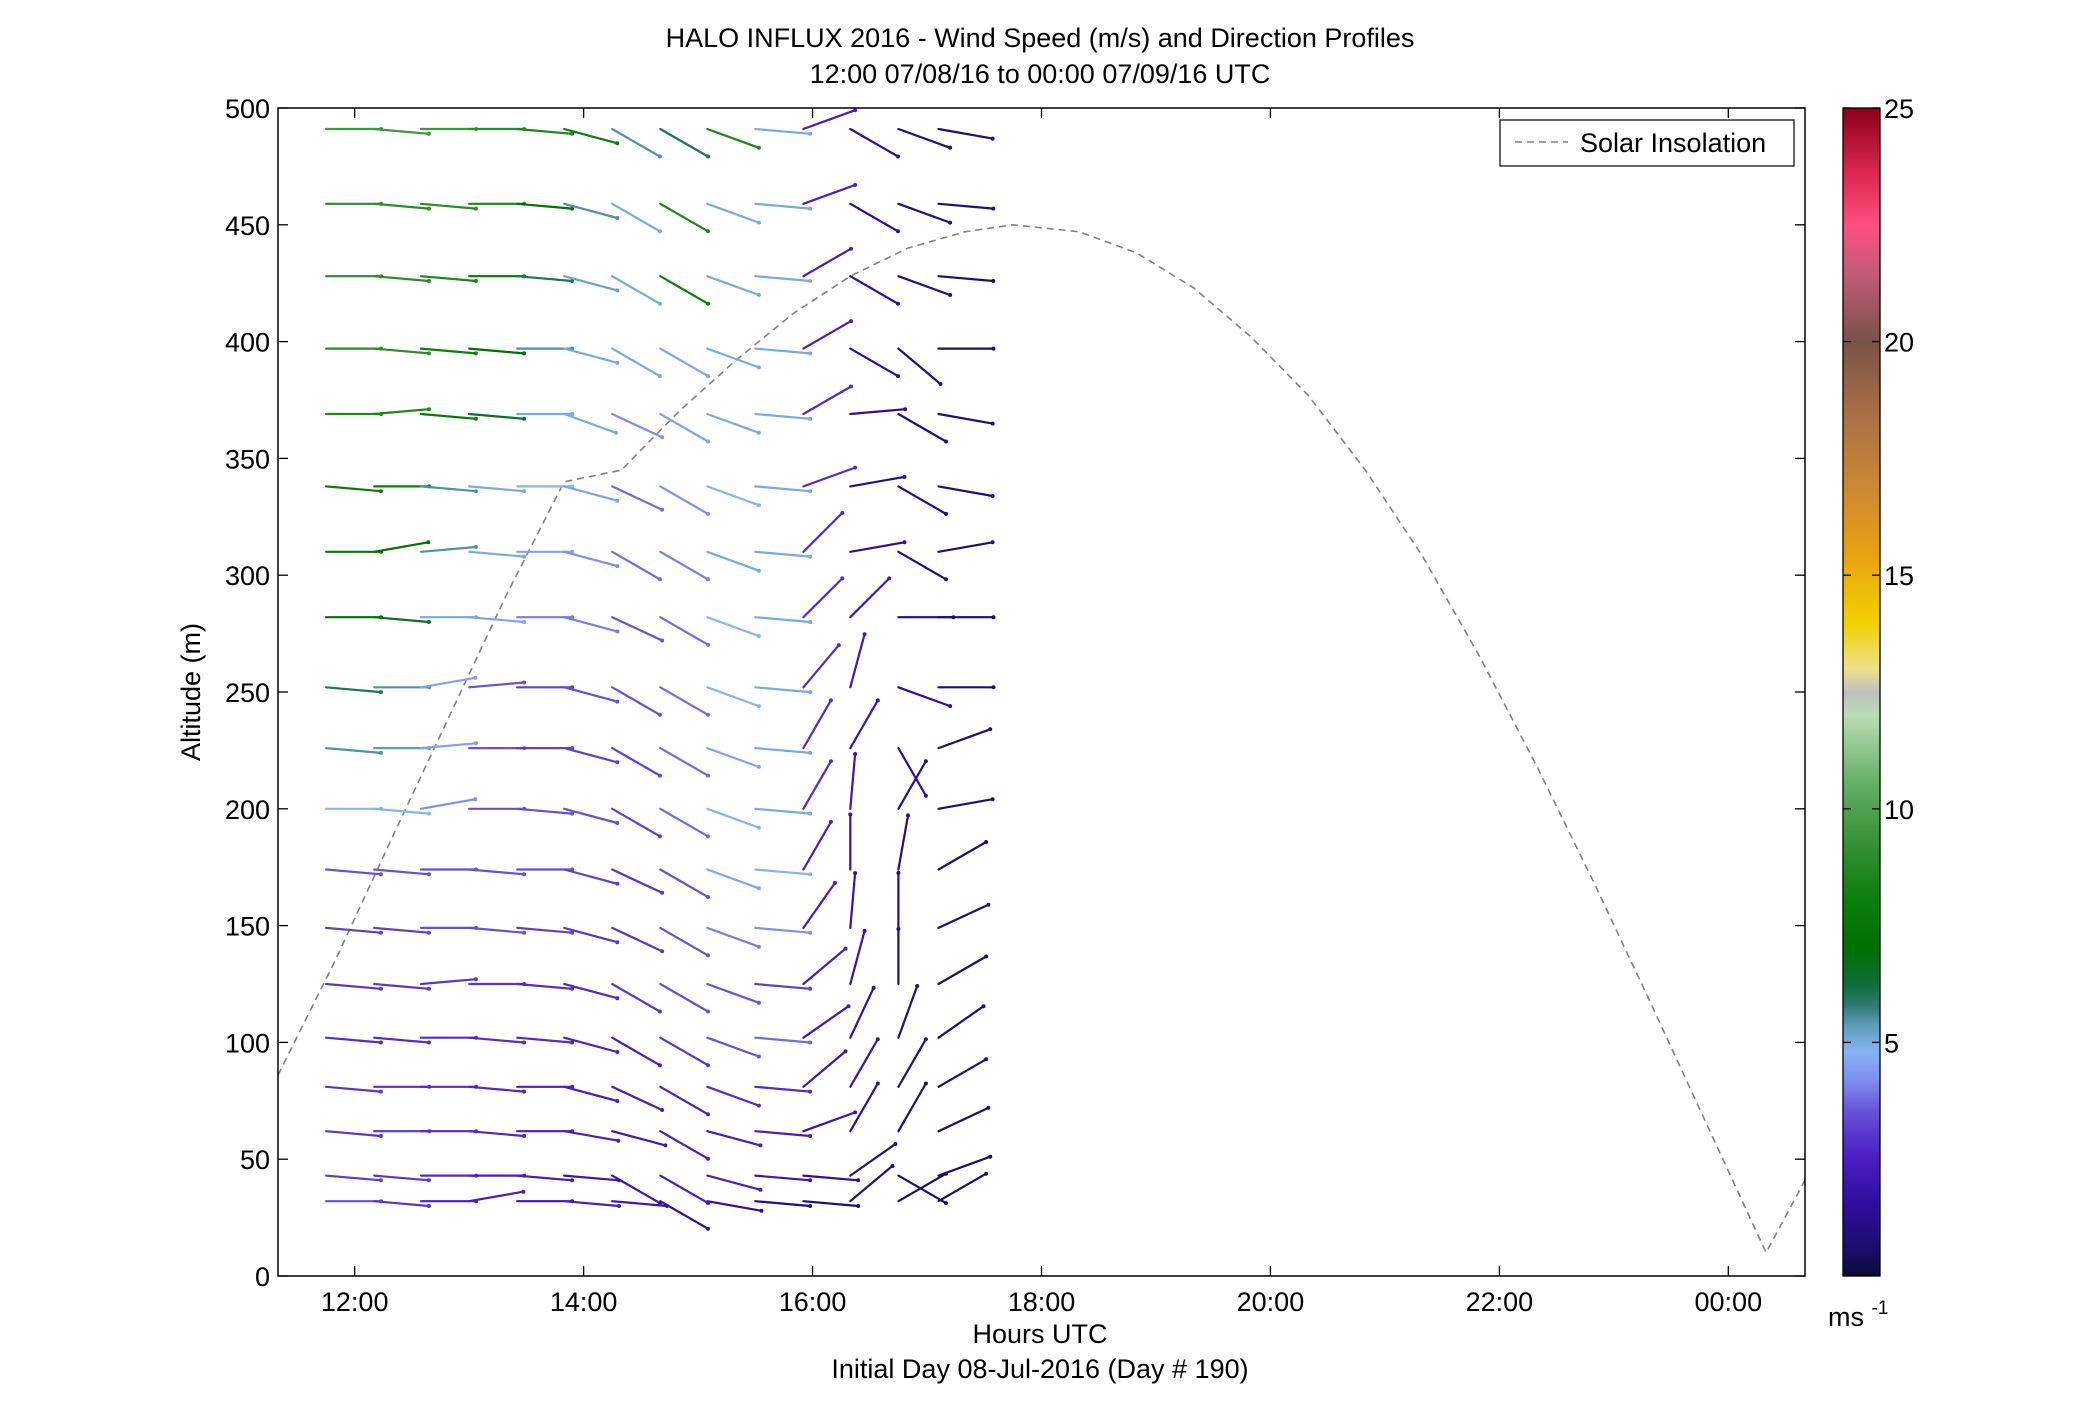 This screenshot has height=1425, width=2098. Describe the element at coordinates (813, 1302) in the screenshot. I see `x-tick-label: 16:00` at that location.